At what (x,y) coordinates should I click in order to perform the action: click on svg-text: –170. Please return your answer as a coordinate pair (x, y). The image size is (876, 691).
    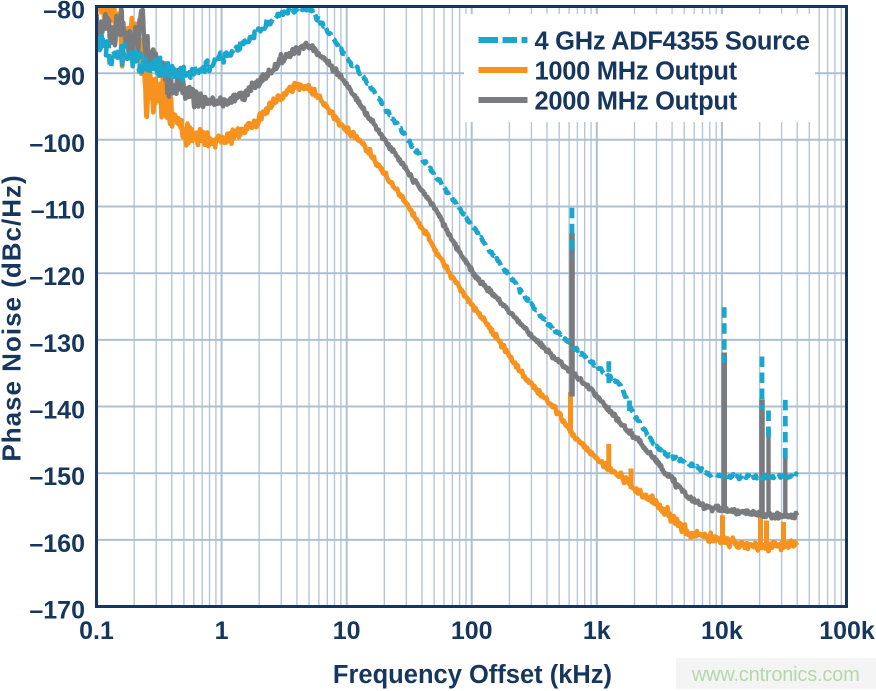
    Looking at the image, I should click on (57, 611).